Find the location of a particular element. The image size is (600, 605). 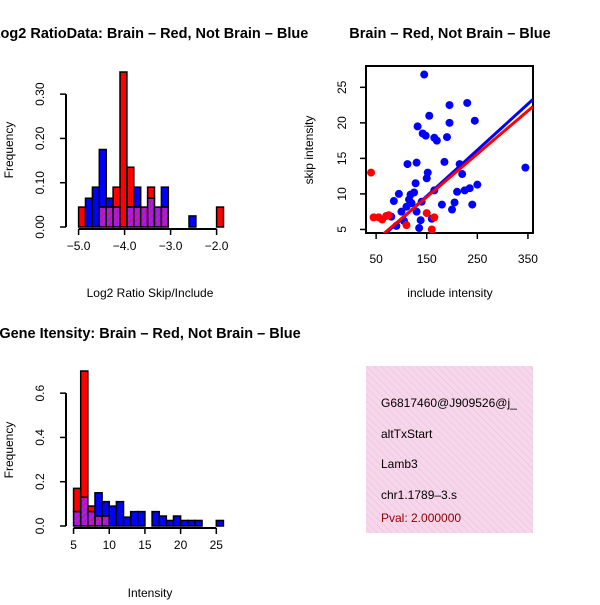

info-event-type: altTxStart is located at coordinates (407, 434).